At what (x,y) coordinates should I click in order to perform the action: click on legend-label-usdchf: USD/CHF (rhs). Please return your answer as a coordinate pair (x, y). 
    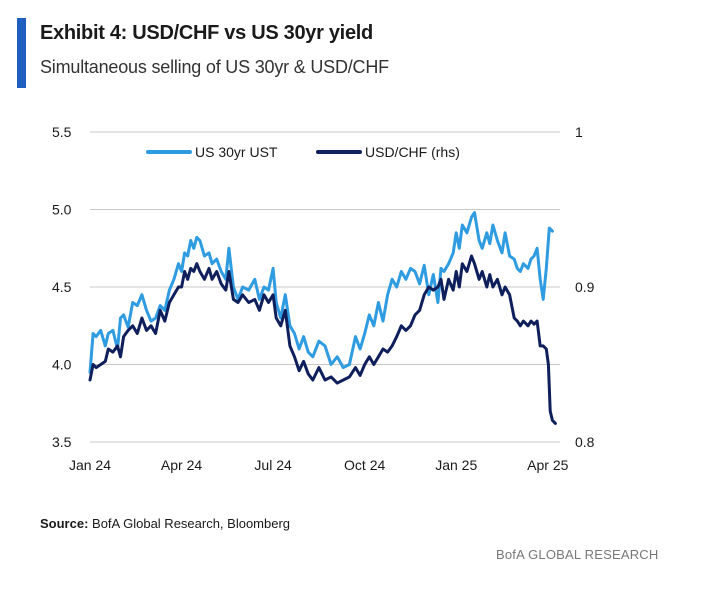
    Looking at the image, I should click on (412, 152).